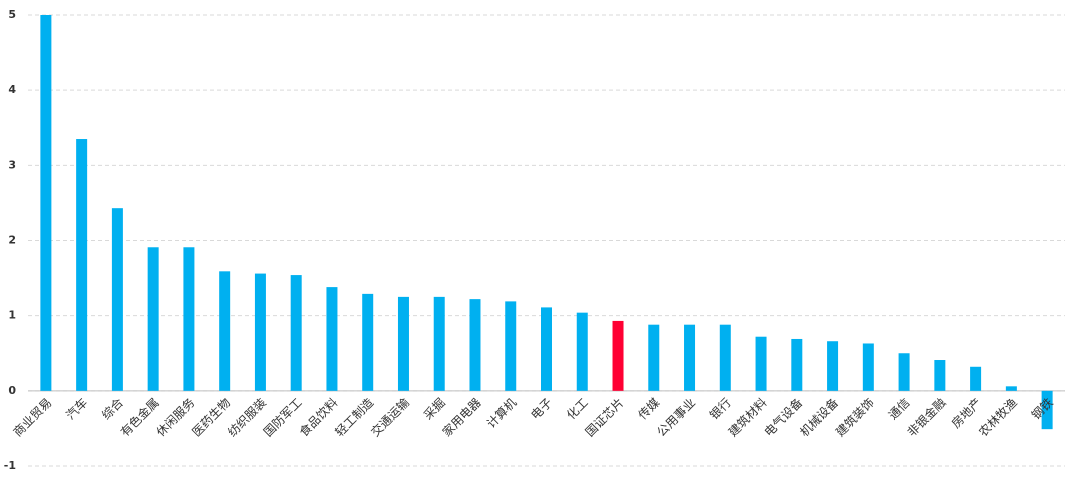 This screenshot has width=1080, height=482. I want to click on x-tick-label: 传媒, so click(649, 409).